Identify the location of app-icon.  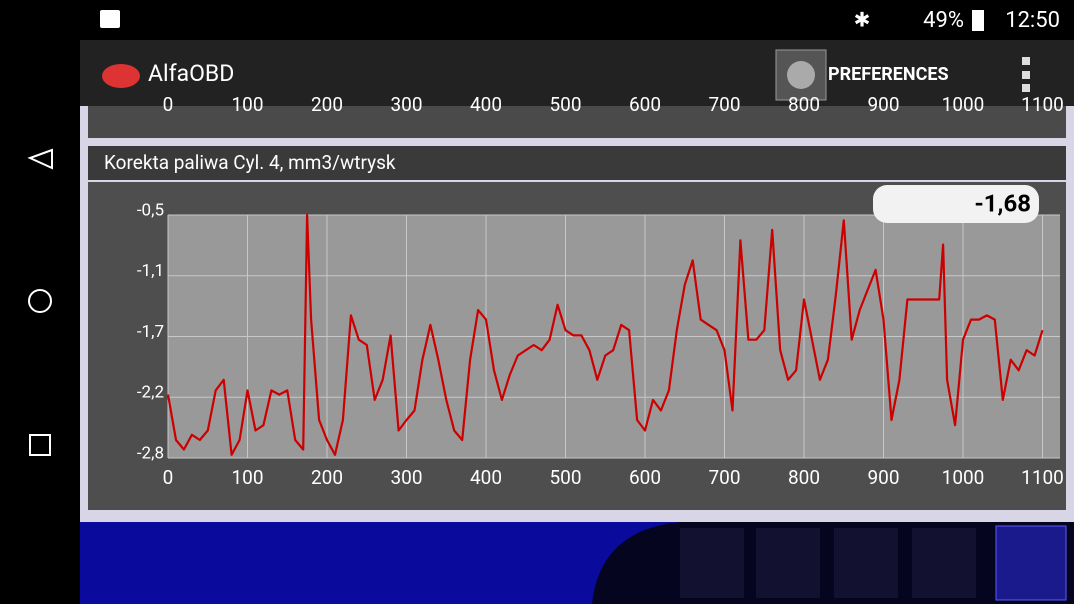
(121, 76).